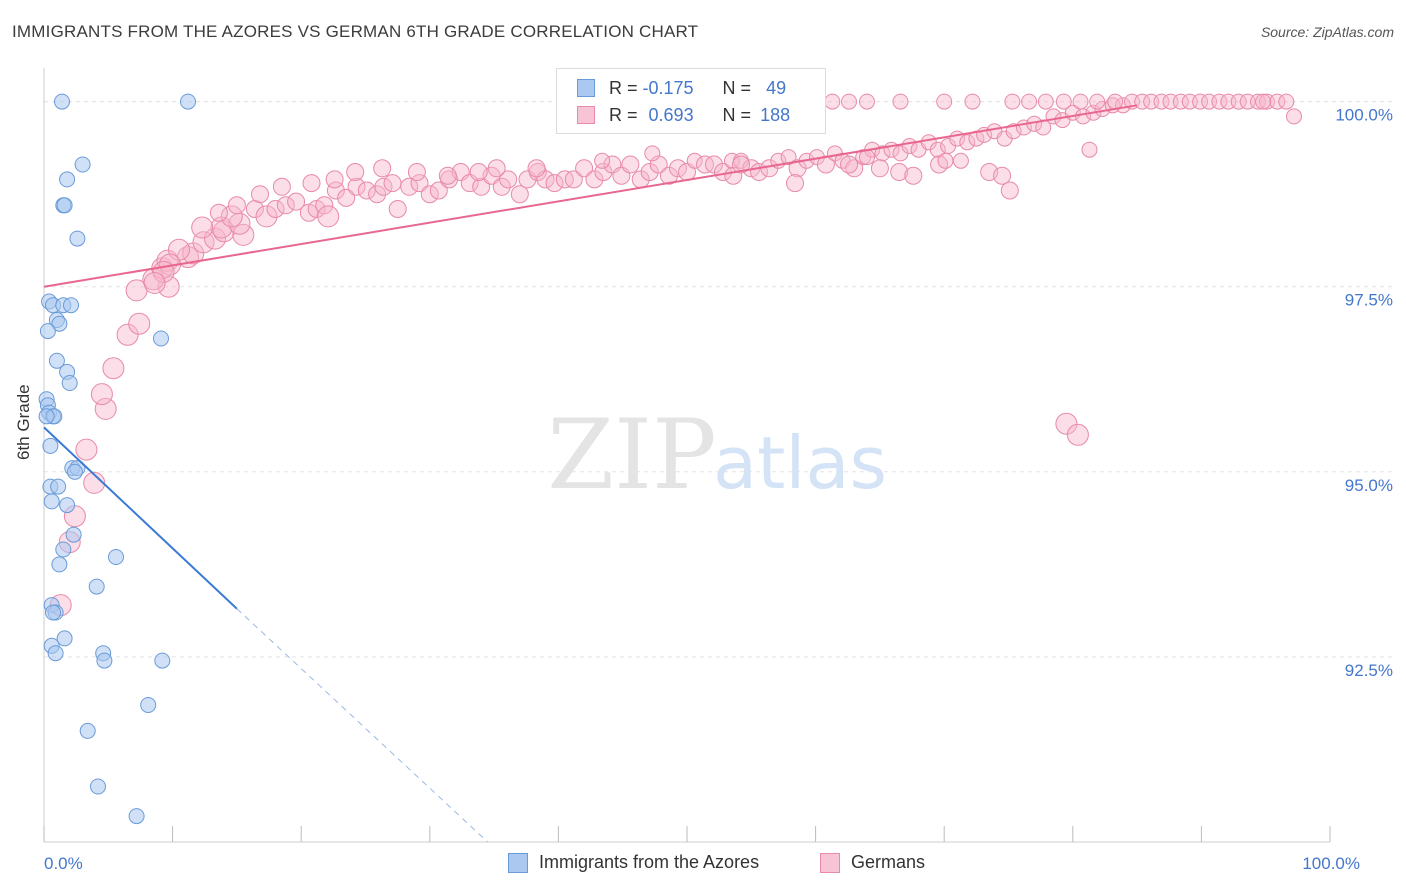 The height and width of the screenshot is (892, 1406). I want to click on y-tick-label: 92.5%, so click(1369, 670).